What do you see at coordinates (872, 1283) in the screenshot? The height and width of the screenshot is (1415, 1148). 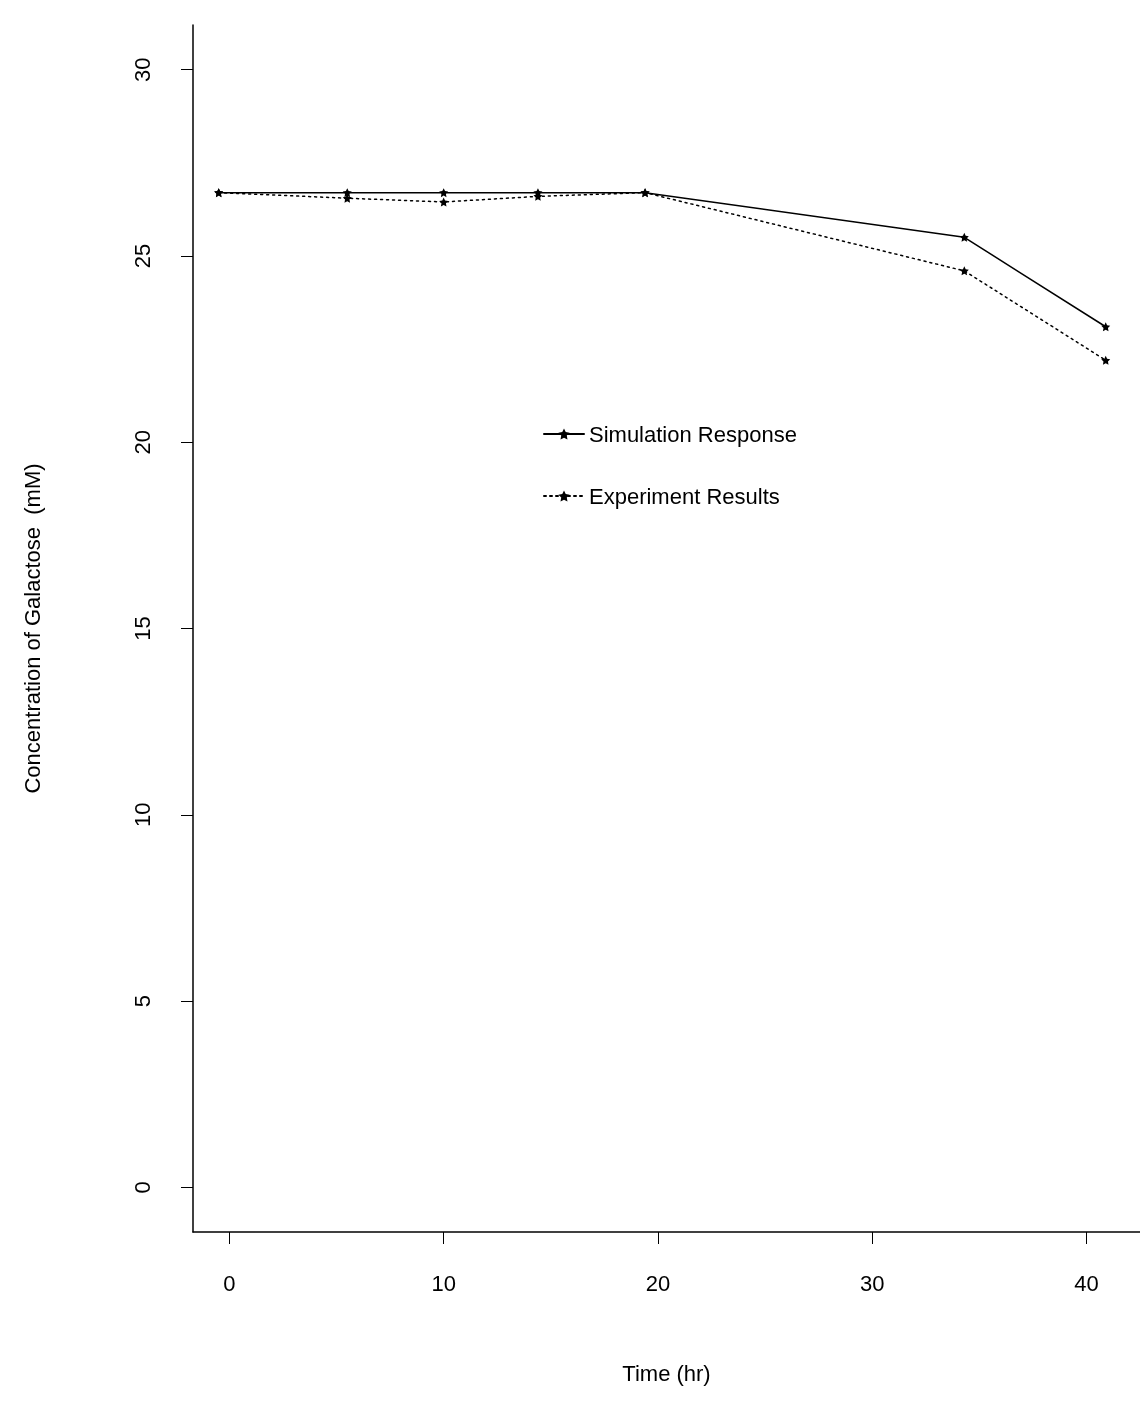 I see `x-tick-label: 30` at bounding box center [872, 1283].